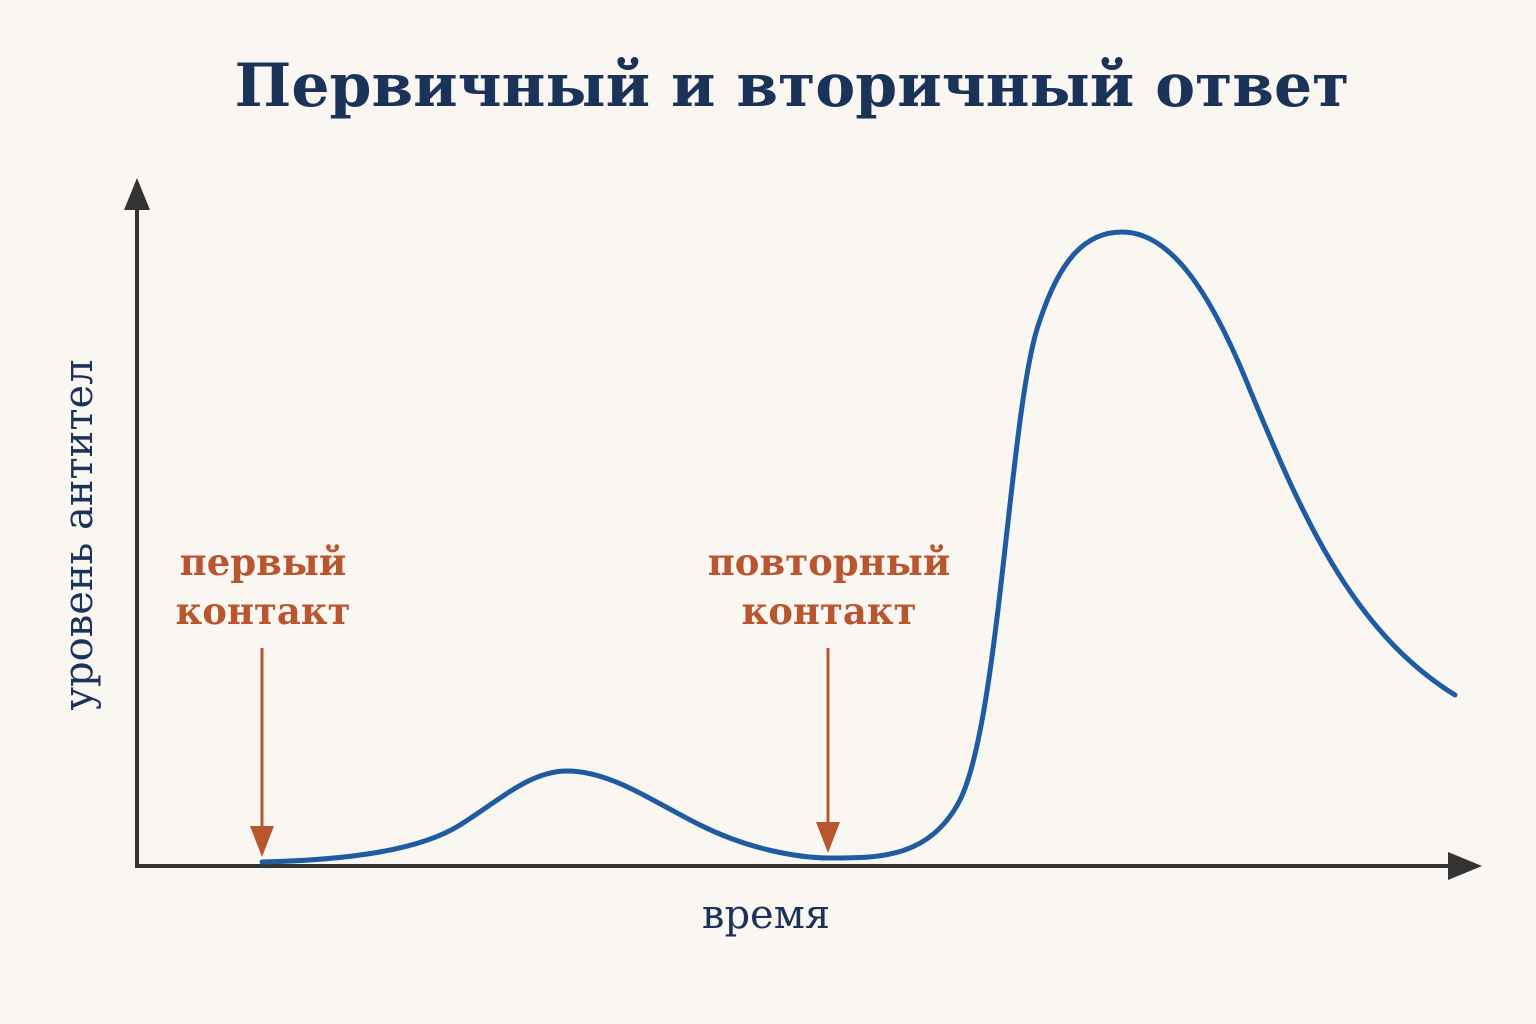  Describe the element at coordinates (766, 915) in the screenshot. I see `x-axis-label: время` at that location.